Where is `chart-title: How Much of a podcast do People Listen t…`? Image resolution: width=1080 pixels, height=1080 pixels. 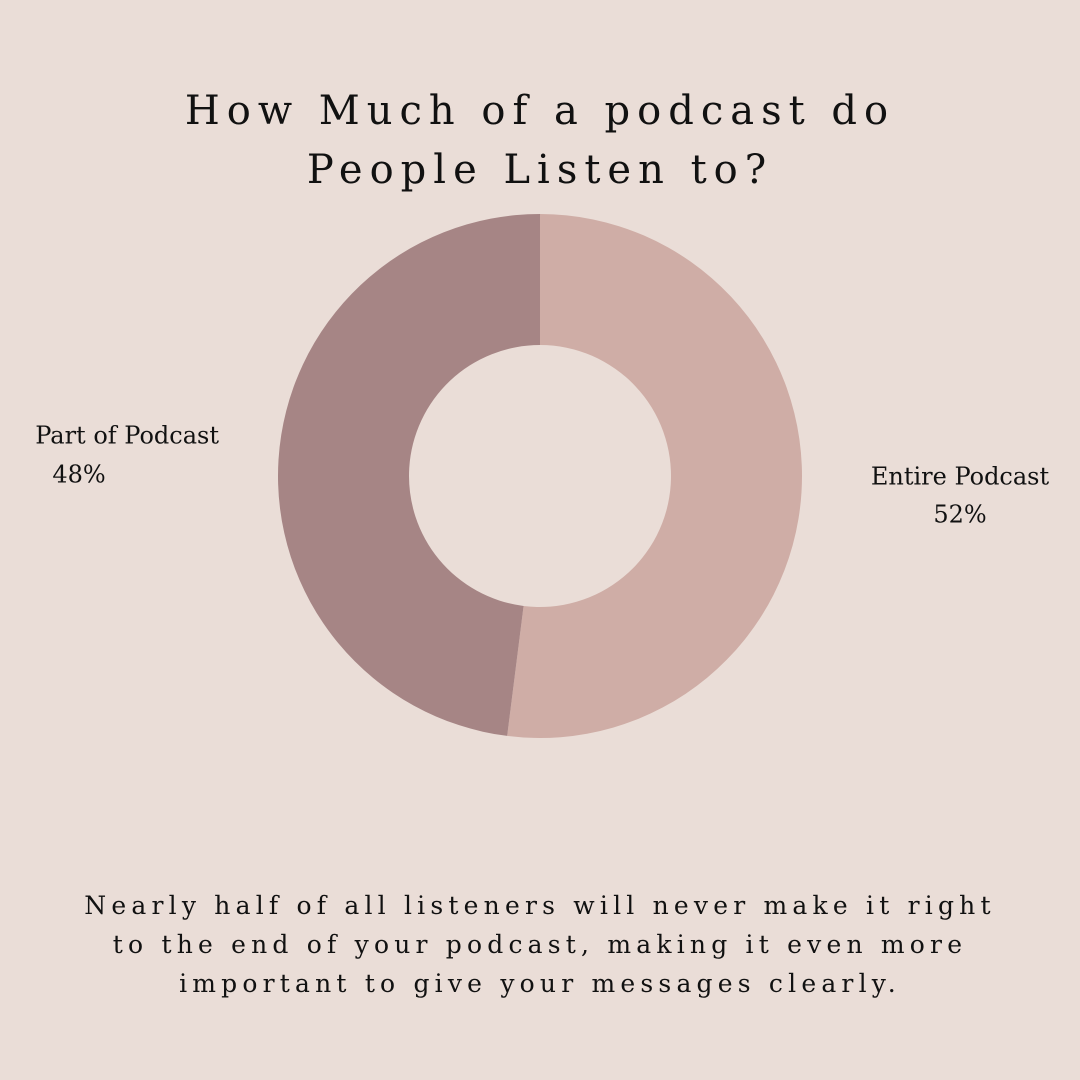
chart-title: How Much of a podcast do People Listen t… is located at coordinates (540, 140).